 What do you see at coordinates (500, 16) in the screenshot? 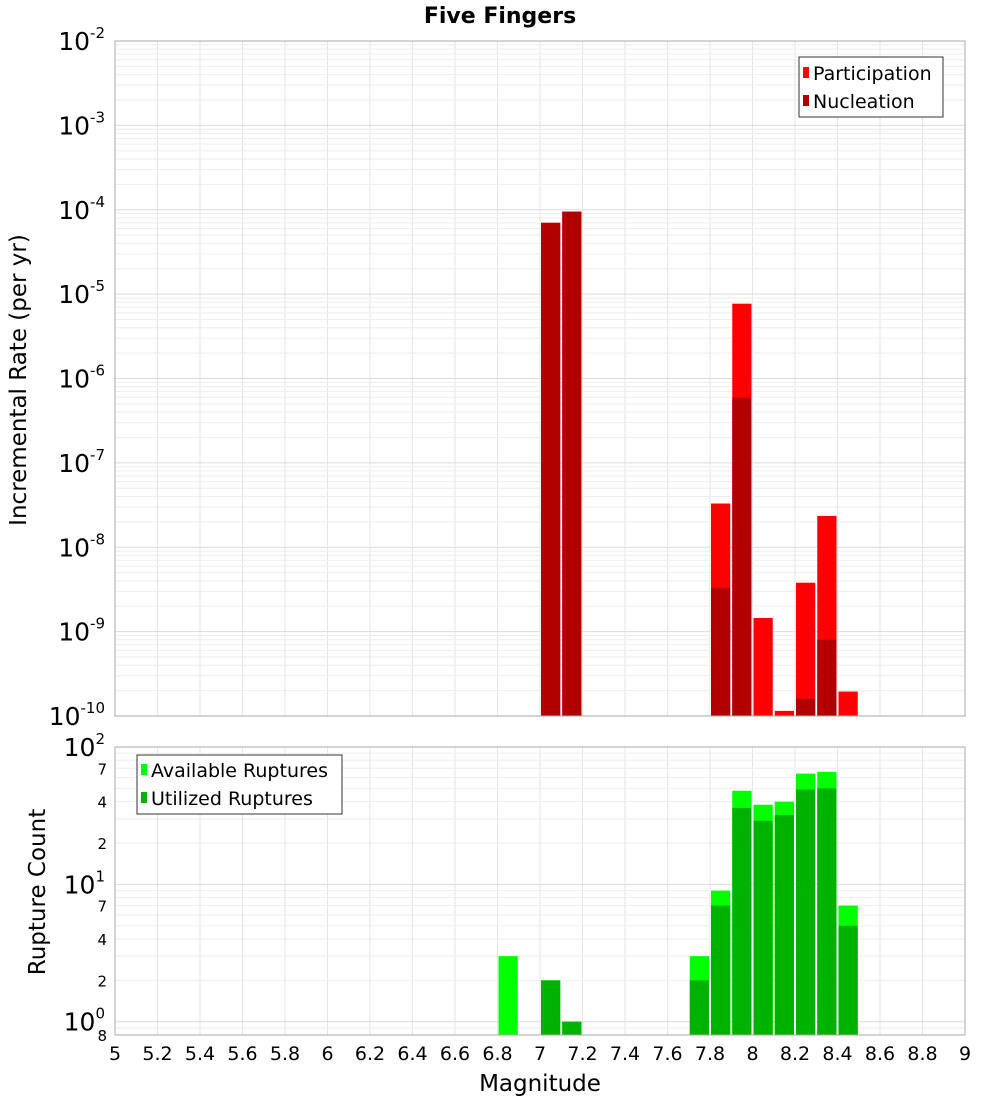
I see `chart-title: Five Fingers` at bounding box center [500, 16].